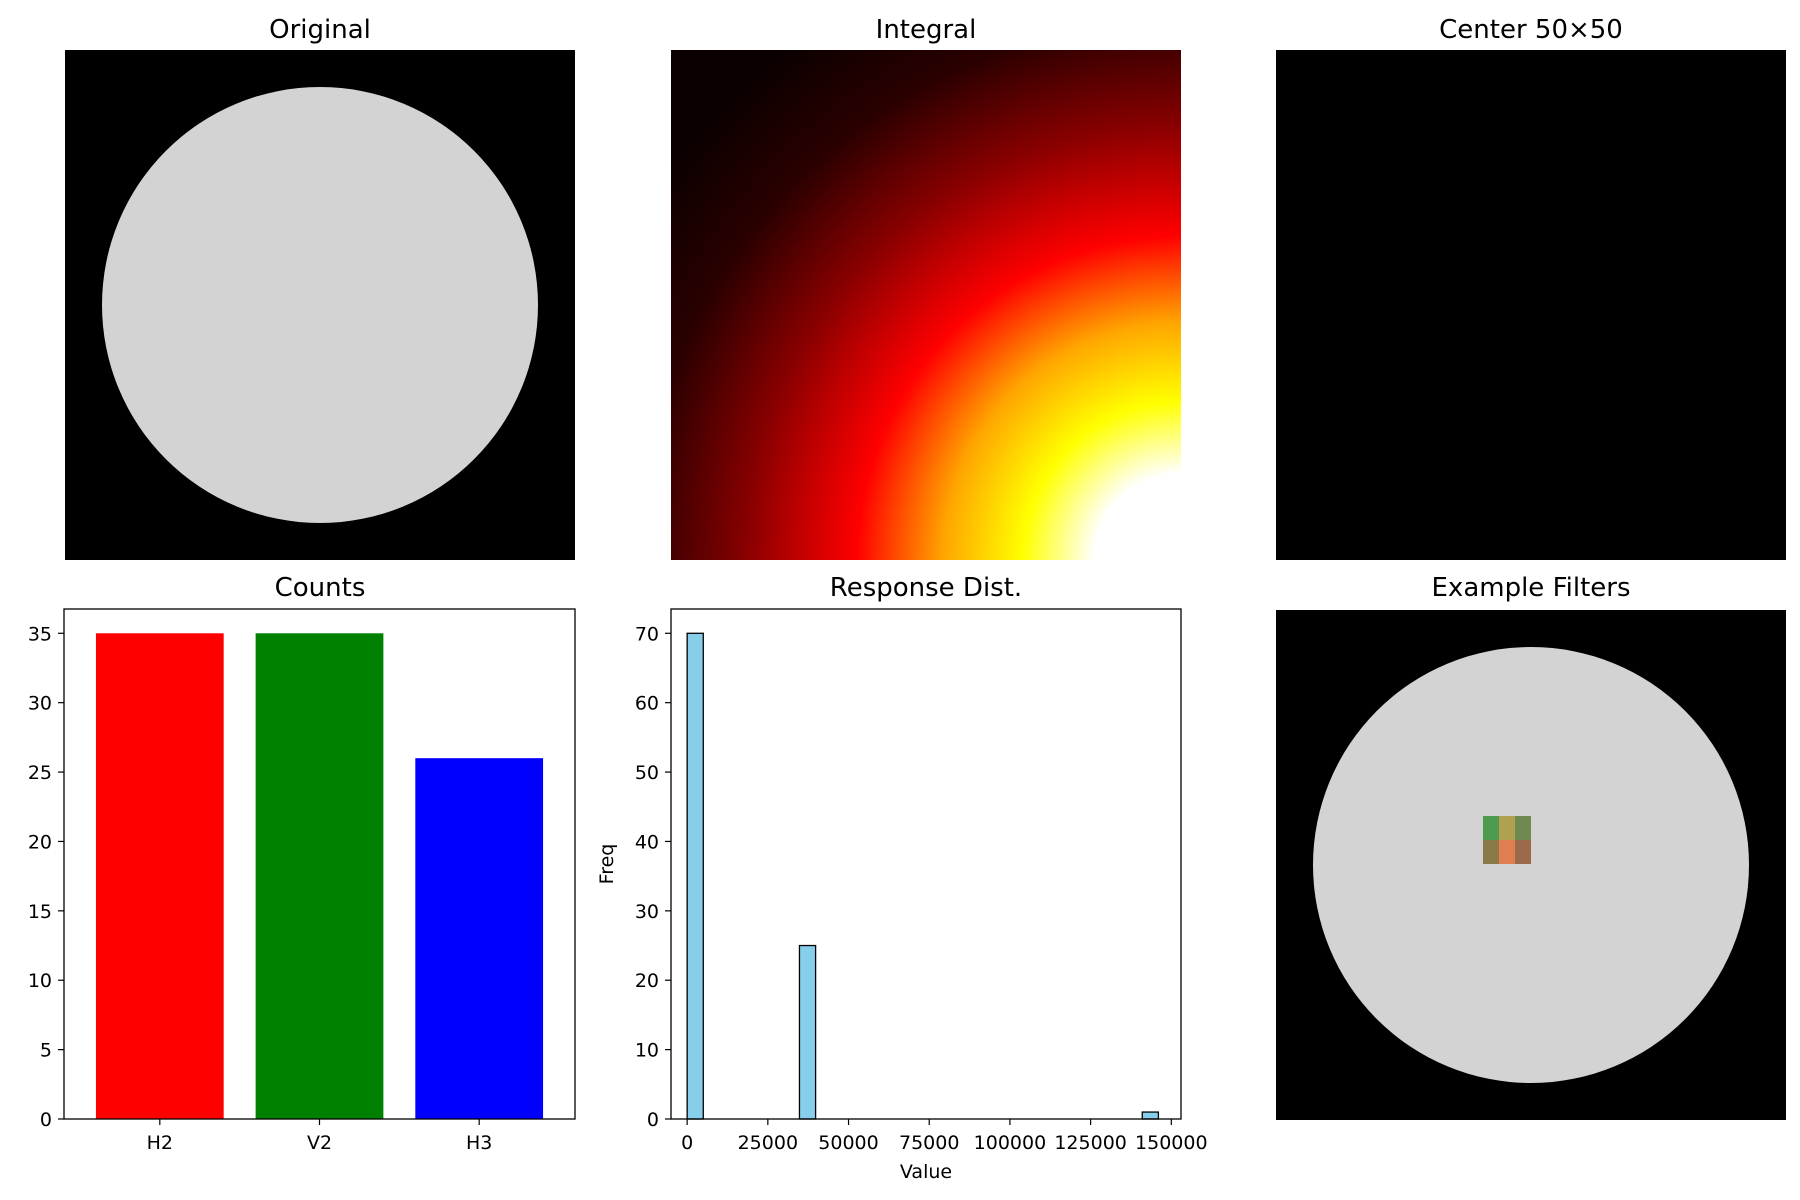 The height and width of the screenshot is (1200, 1800). Describe the element at coordinates (926, 1172) in the screenshot. I see `x-axis-label: Value` at that location.